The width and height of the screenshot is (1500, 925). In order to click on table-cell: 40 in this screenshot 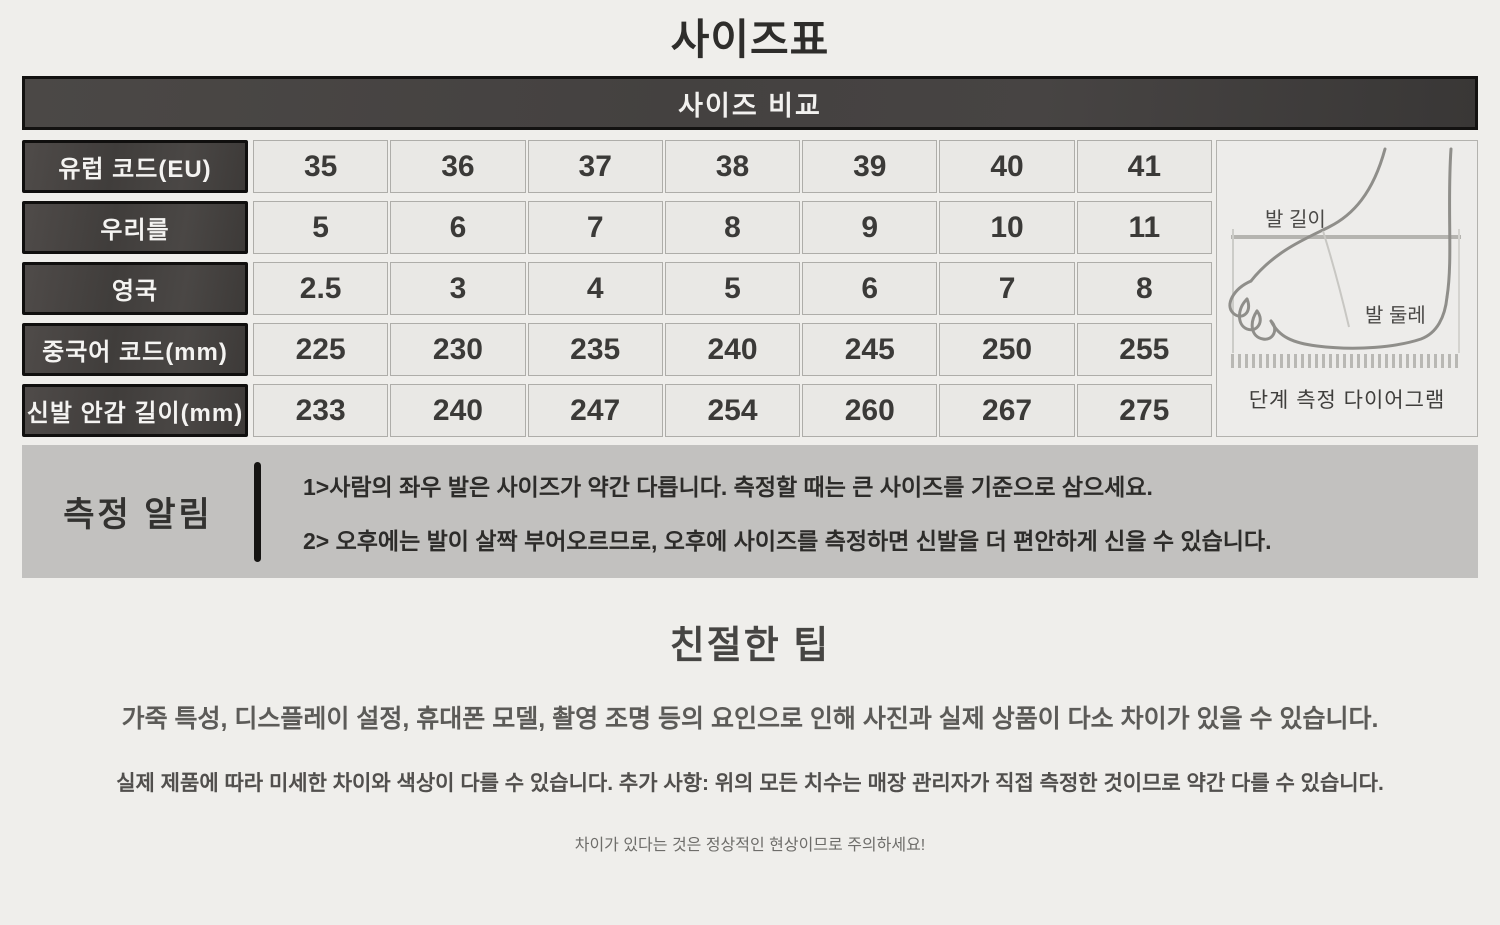, I will do `click(1007, 166)`.